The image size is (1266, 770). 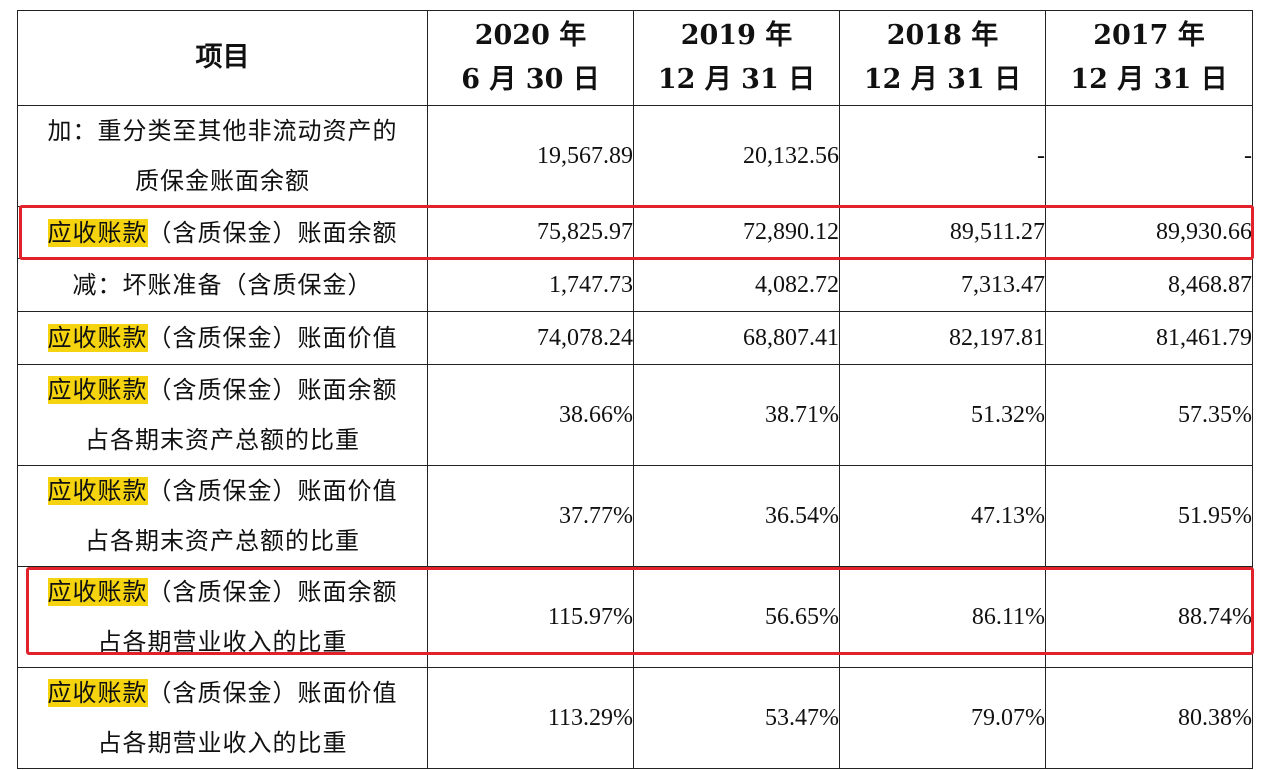 I want to click on cell-value: 4,082.72, so click(x=736, y=285).